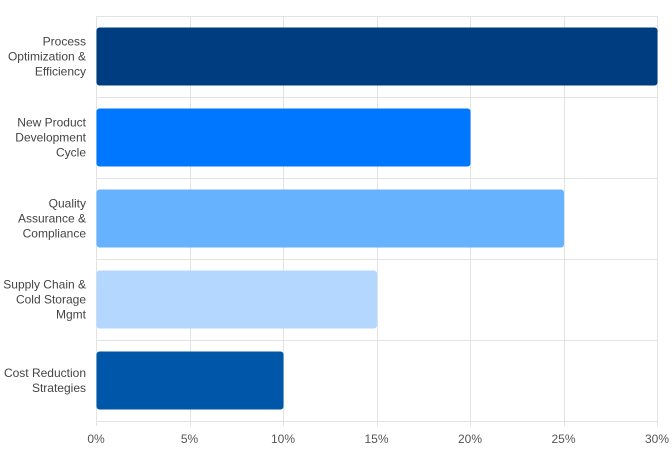  I want to click on category-label-line: Strategies, so click(59, 388).